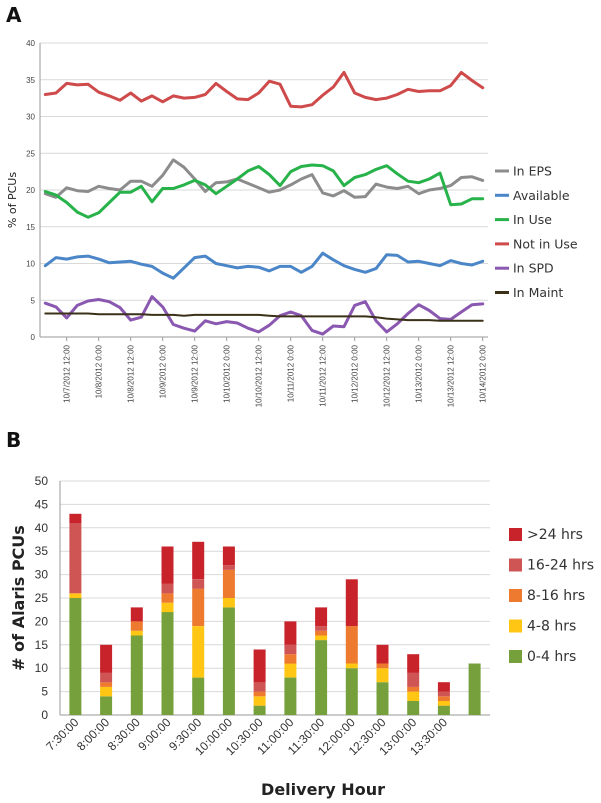 The height and width of the screenshot is (803, 601). Describe the element at coordinates (12, 200) in the screenshot. I see `a-y-axis-label: % of PCUs` at that location.